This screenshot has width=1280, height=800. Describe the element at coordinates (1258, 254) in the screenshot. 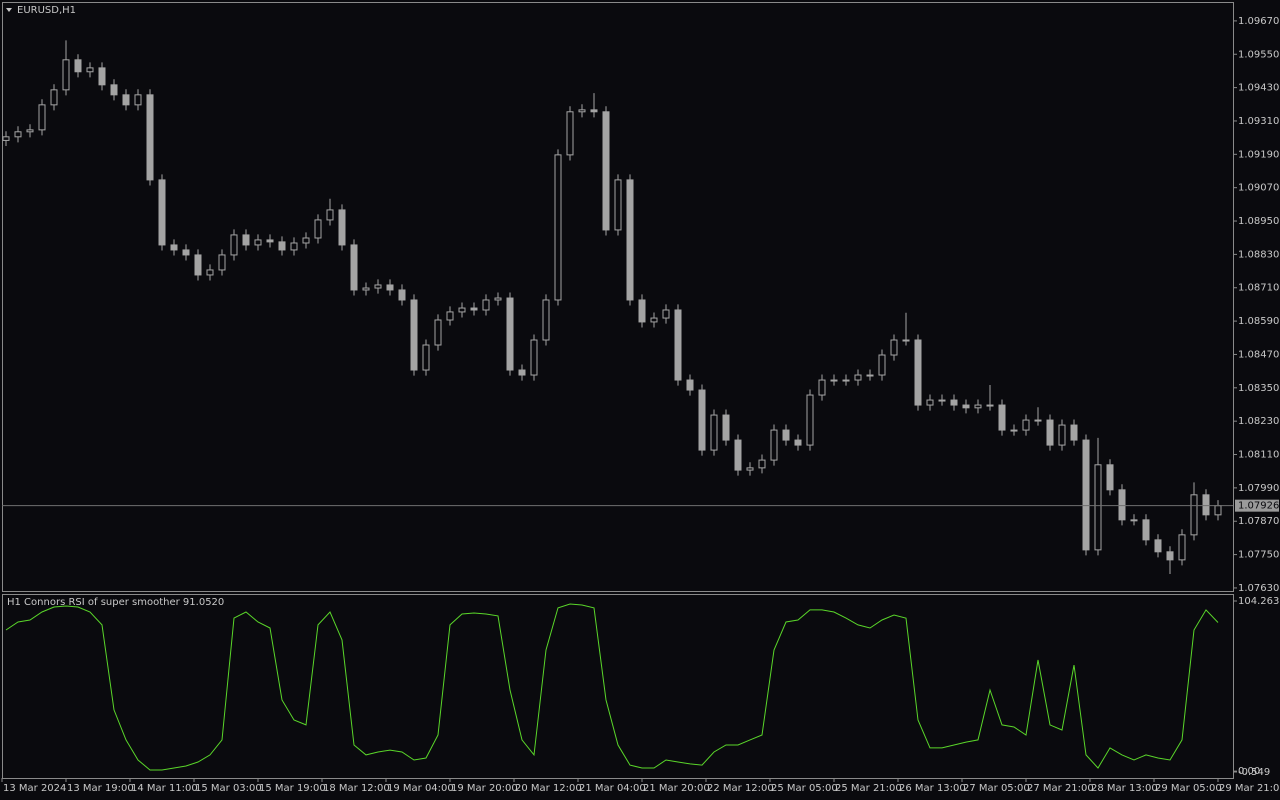

I see `y-tick-label: 1.08830` at that location.